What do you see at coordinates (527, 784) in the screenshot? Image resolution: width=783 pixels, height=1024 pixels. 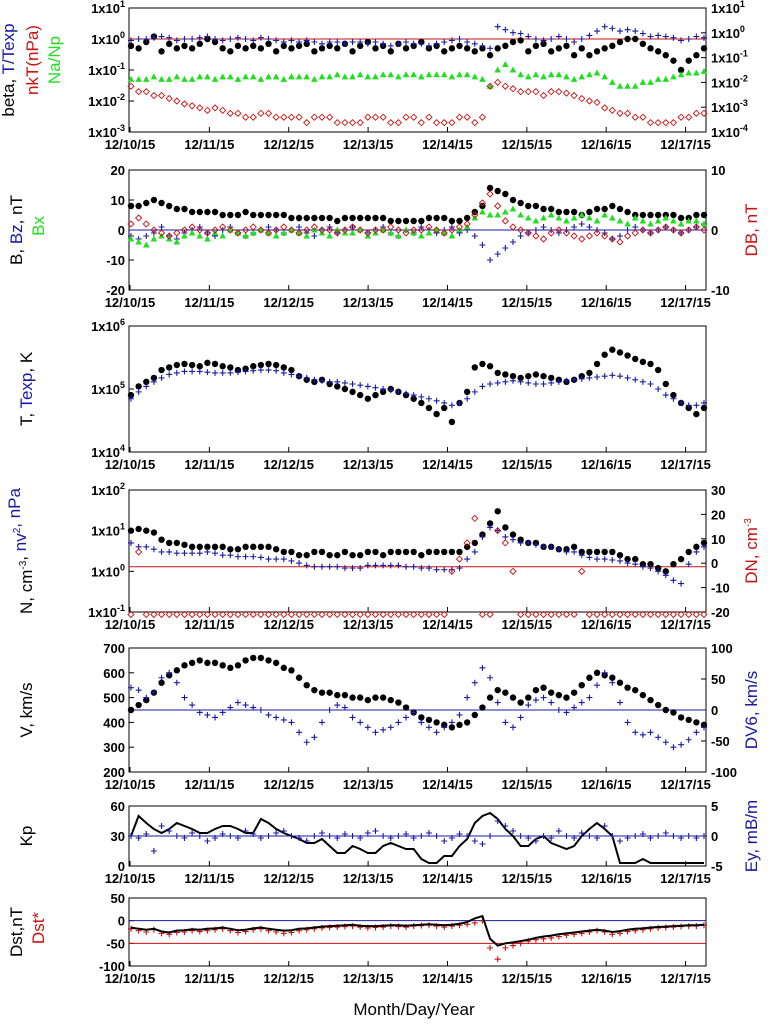 I see `x-tick-label: 12/15/15` at bounding box center [527, 784].